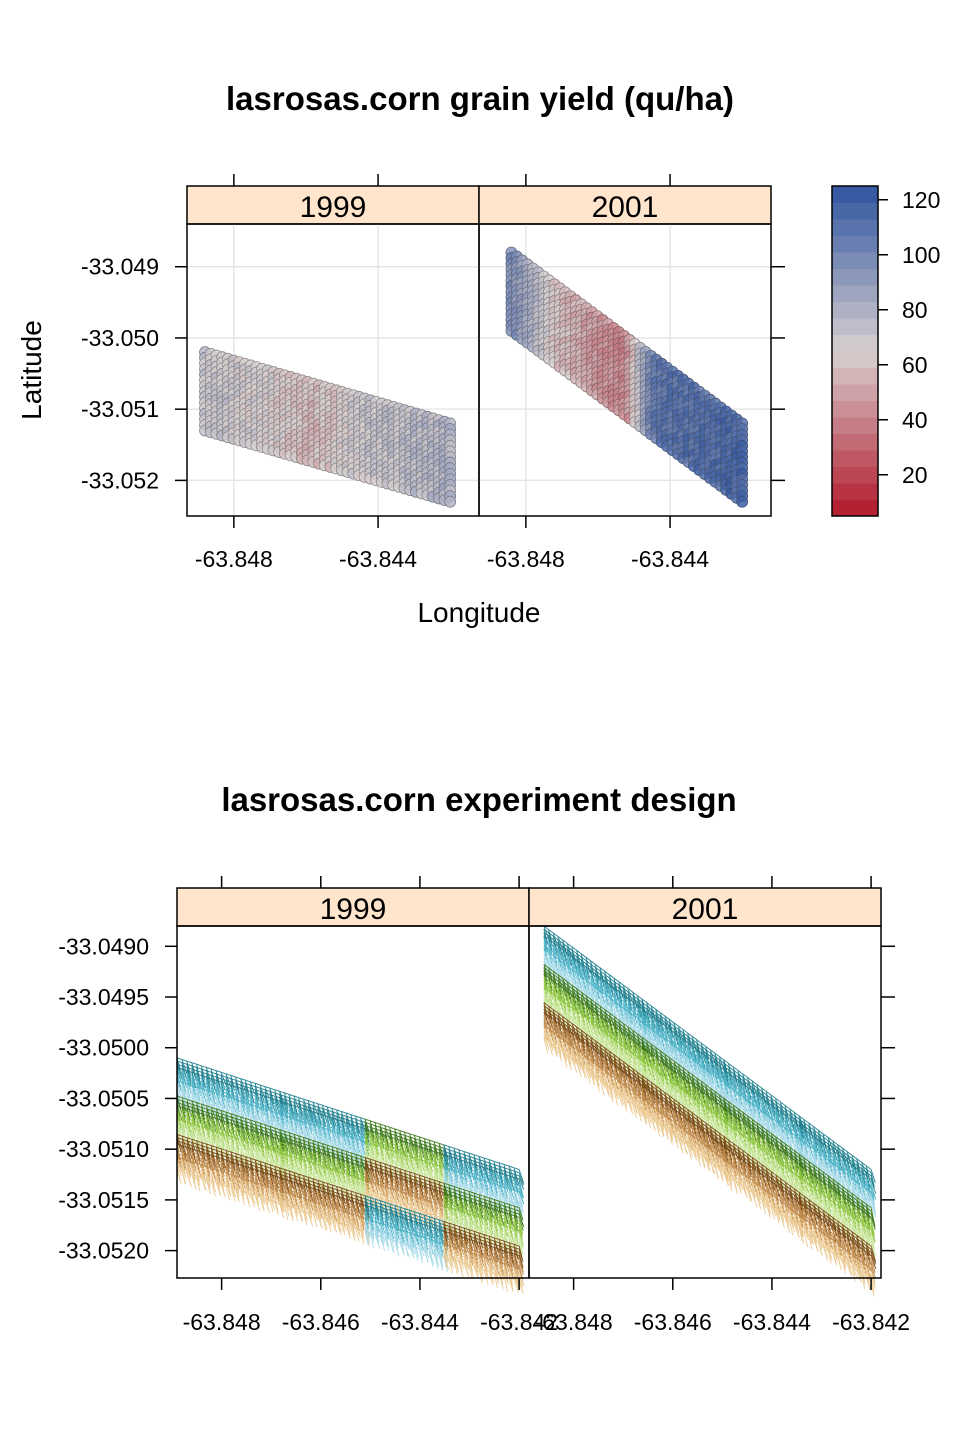 This screenshot has width=960, height=1440. Describe the element at coordinates (625, 205) in the screenshot. I see `yield-strip-2001` at that location.